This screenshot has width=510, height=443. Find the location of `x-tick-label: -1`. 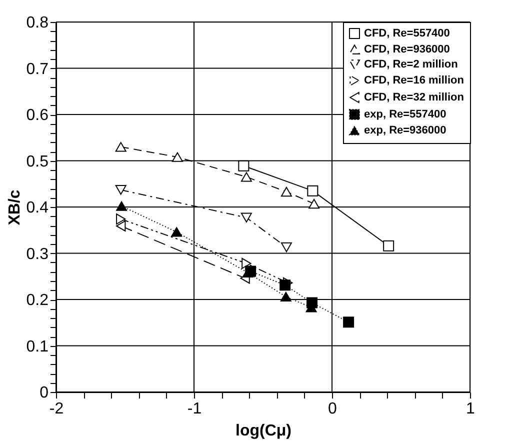

x-tick-label: -1 is located at coordinates (194, 409).